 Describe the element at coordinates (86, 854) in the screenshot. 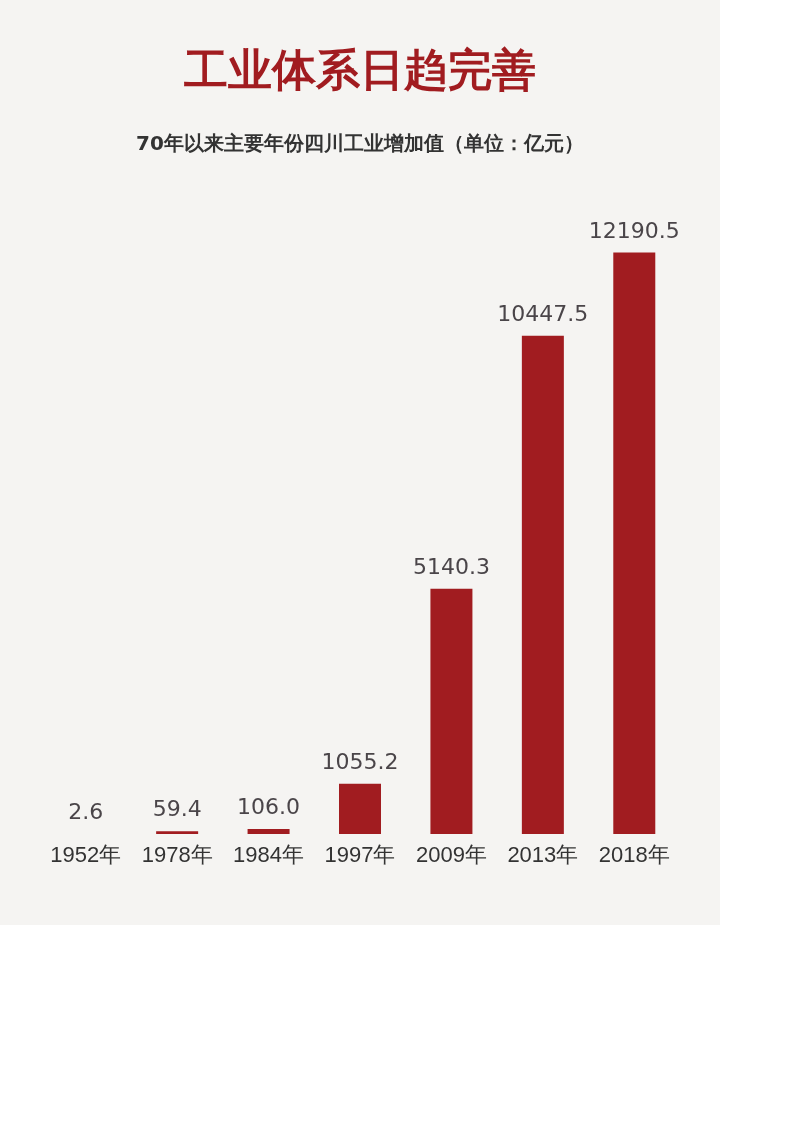

I see `x-tick-label: 1952年` at that location.